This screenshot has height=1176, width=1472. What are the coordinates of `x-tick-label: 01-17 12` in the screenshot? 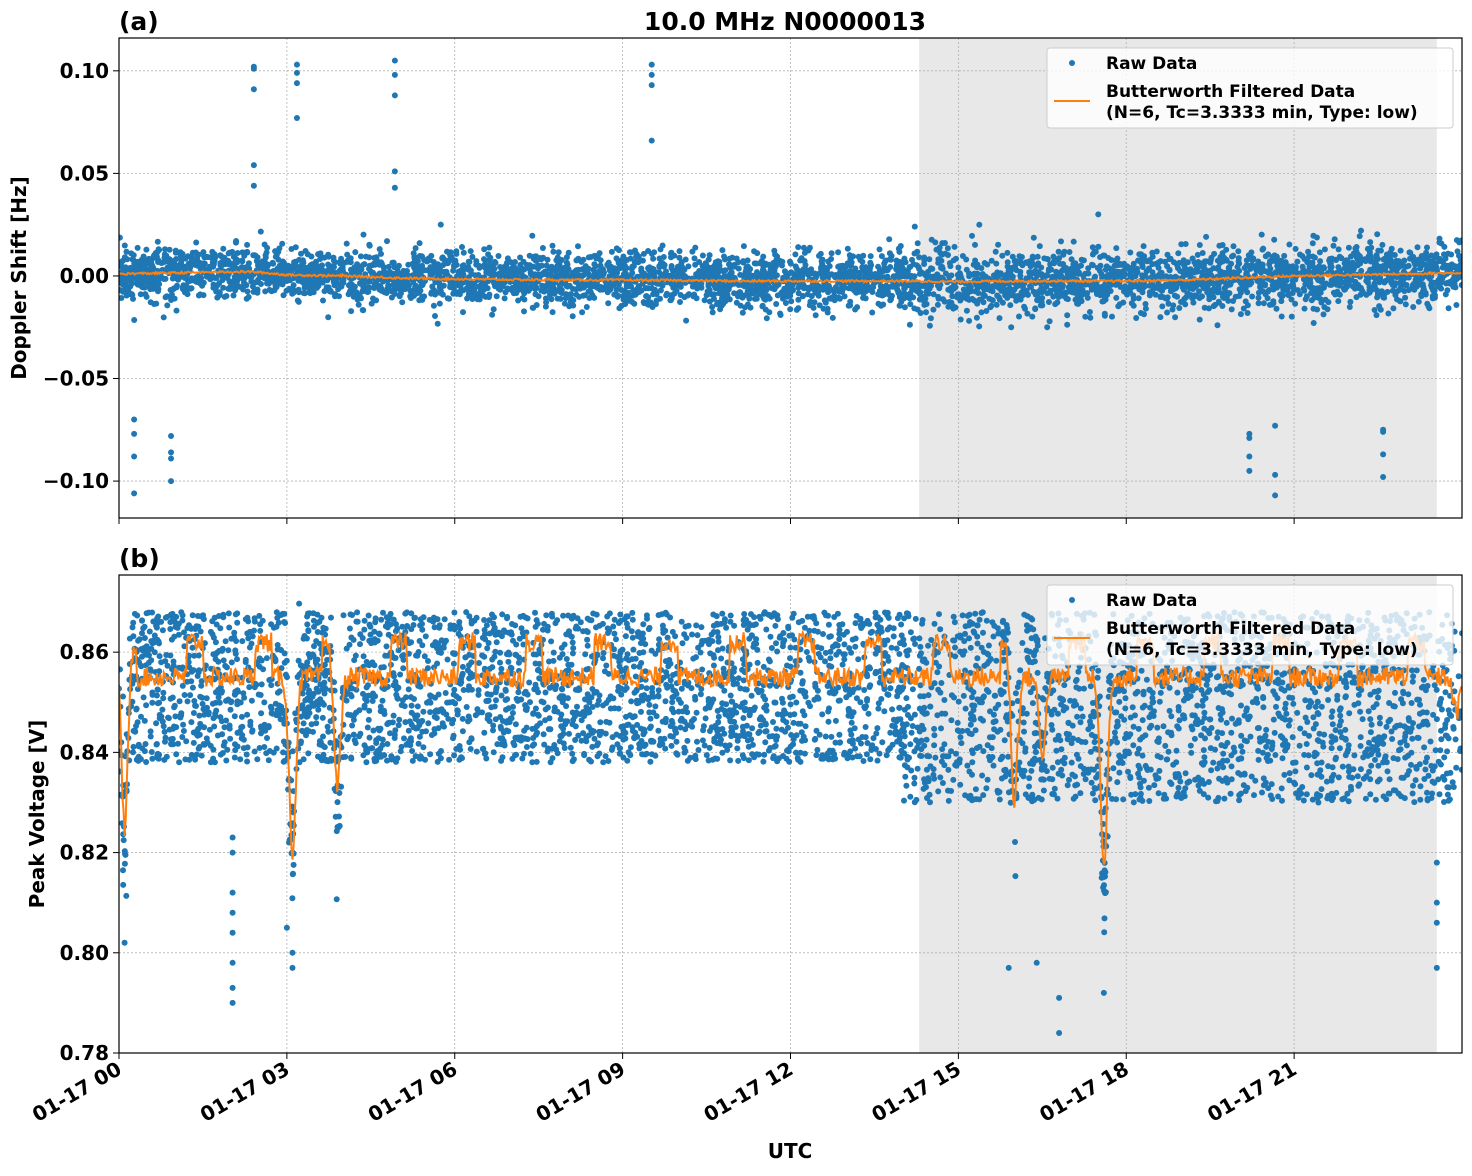 It's located at (748, 1092).